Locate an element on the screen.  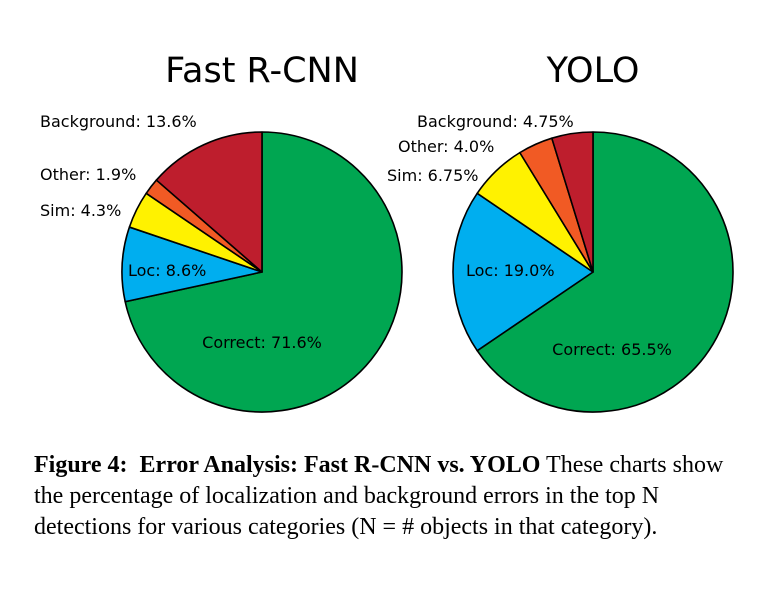
slice-label-other: Other: 1.9% is located at coordinates (88, 174).